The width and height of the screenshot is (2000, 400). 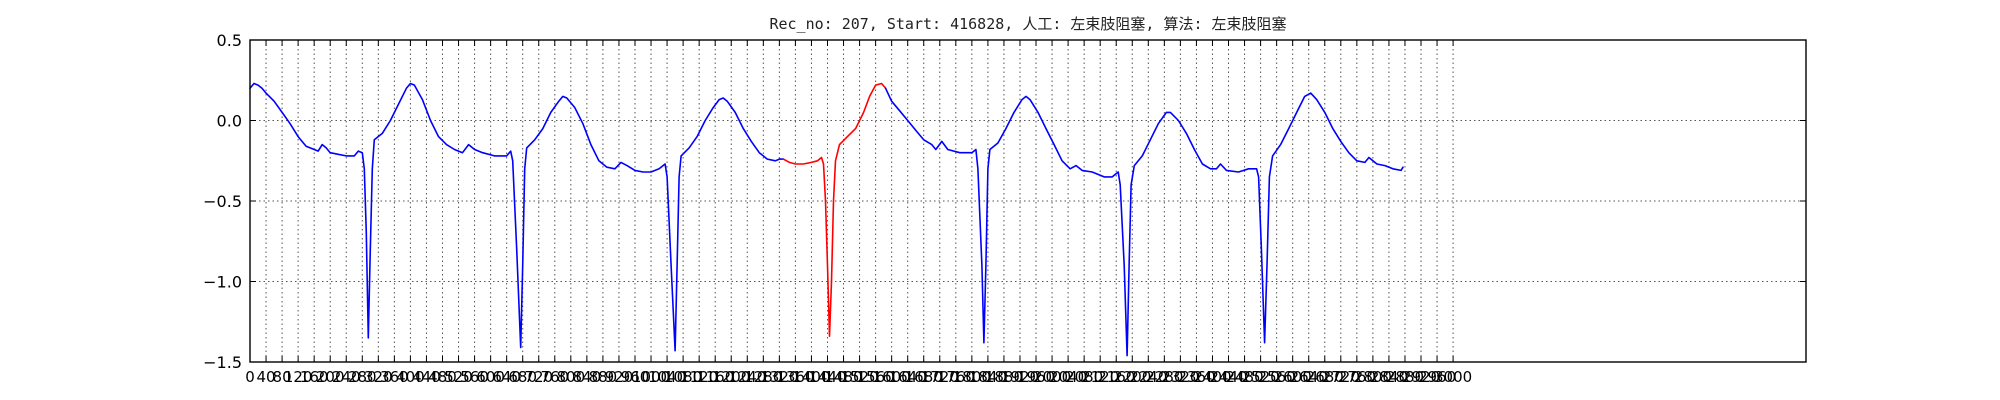 What do you see at coordinates (1020, 377) in the screenshot?
I see `x-tick-label: 1920` at bounding box center [1020, 377].